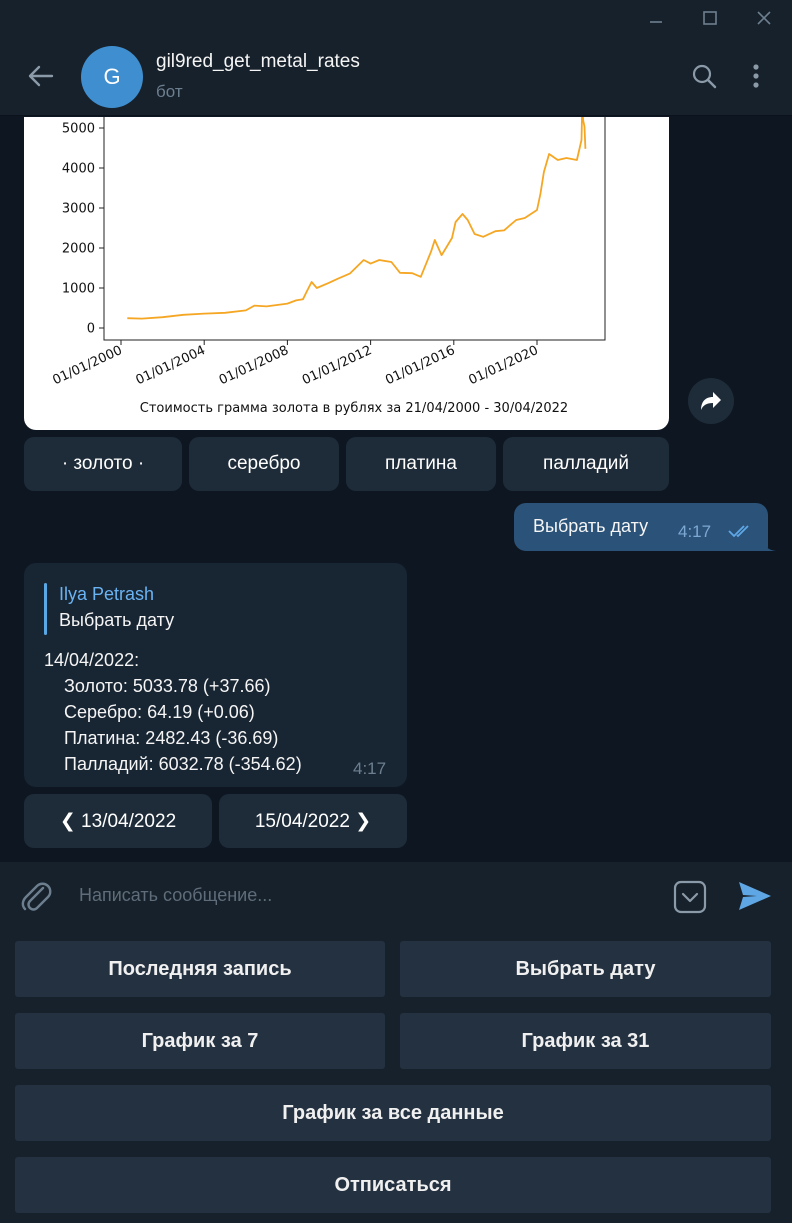 Image resolution: width=792 pixels, height=1223 pixels. Describe the element at coordinates (711, 401) in the screenshot. I see `share-forward-icon` at that location.